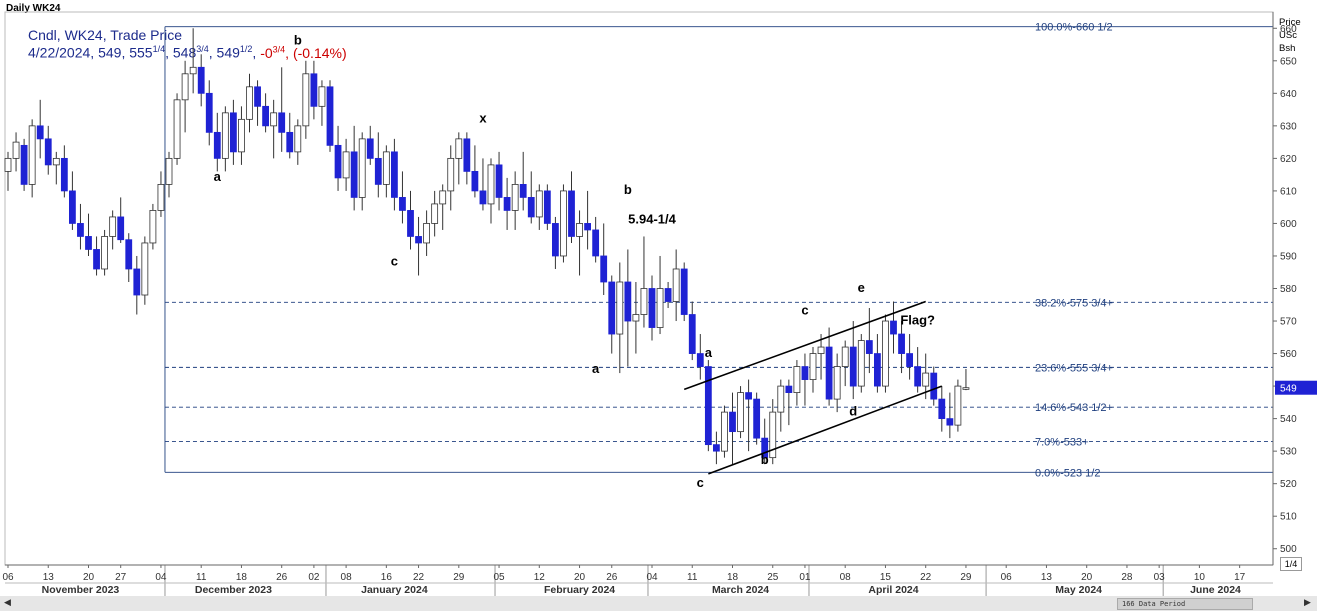 The height and width of the screenshot is (611, 1317). Describe the element at coordinates (692, 577) in the screenshot. I see `x-tick-label: 11` at that location.